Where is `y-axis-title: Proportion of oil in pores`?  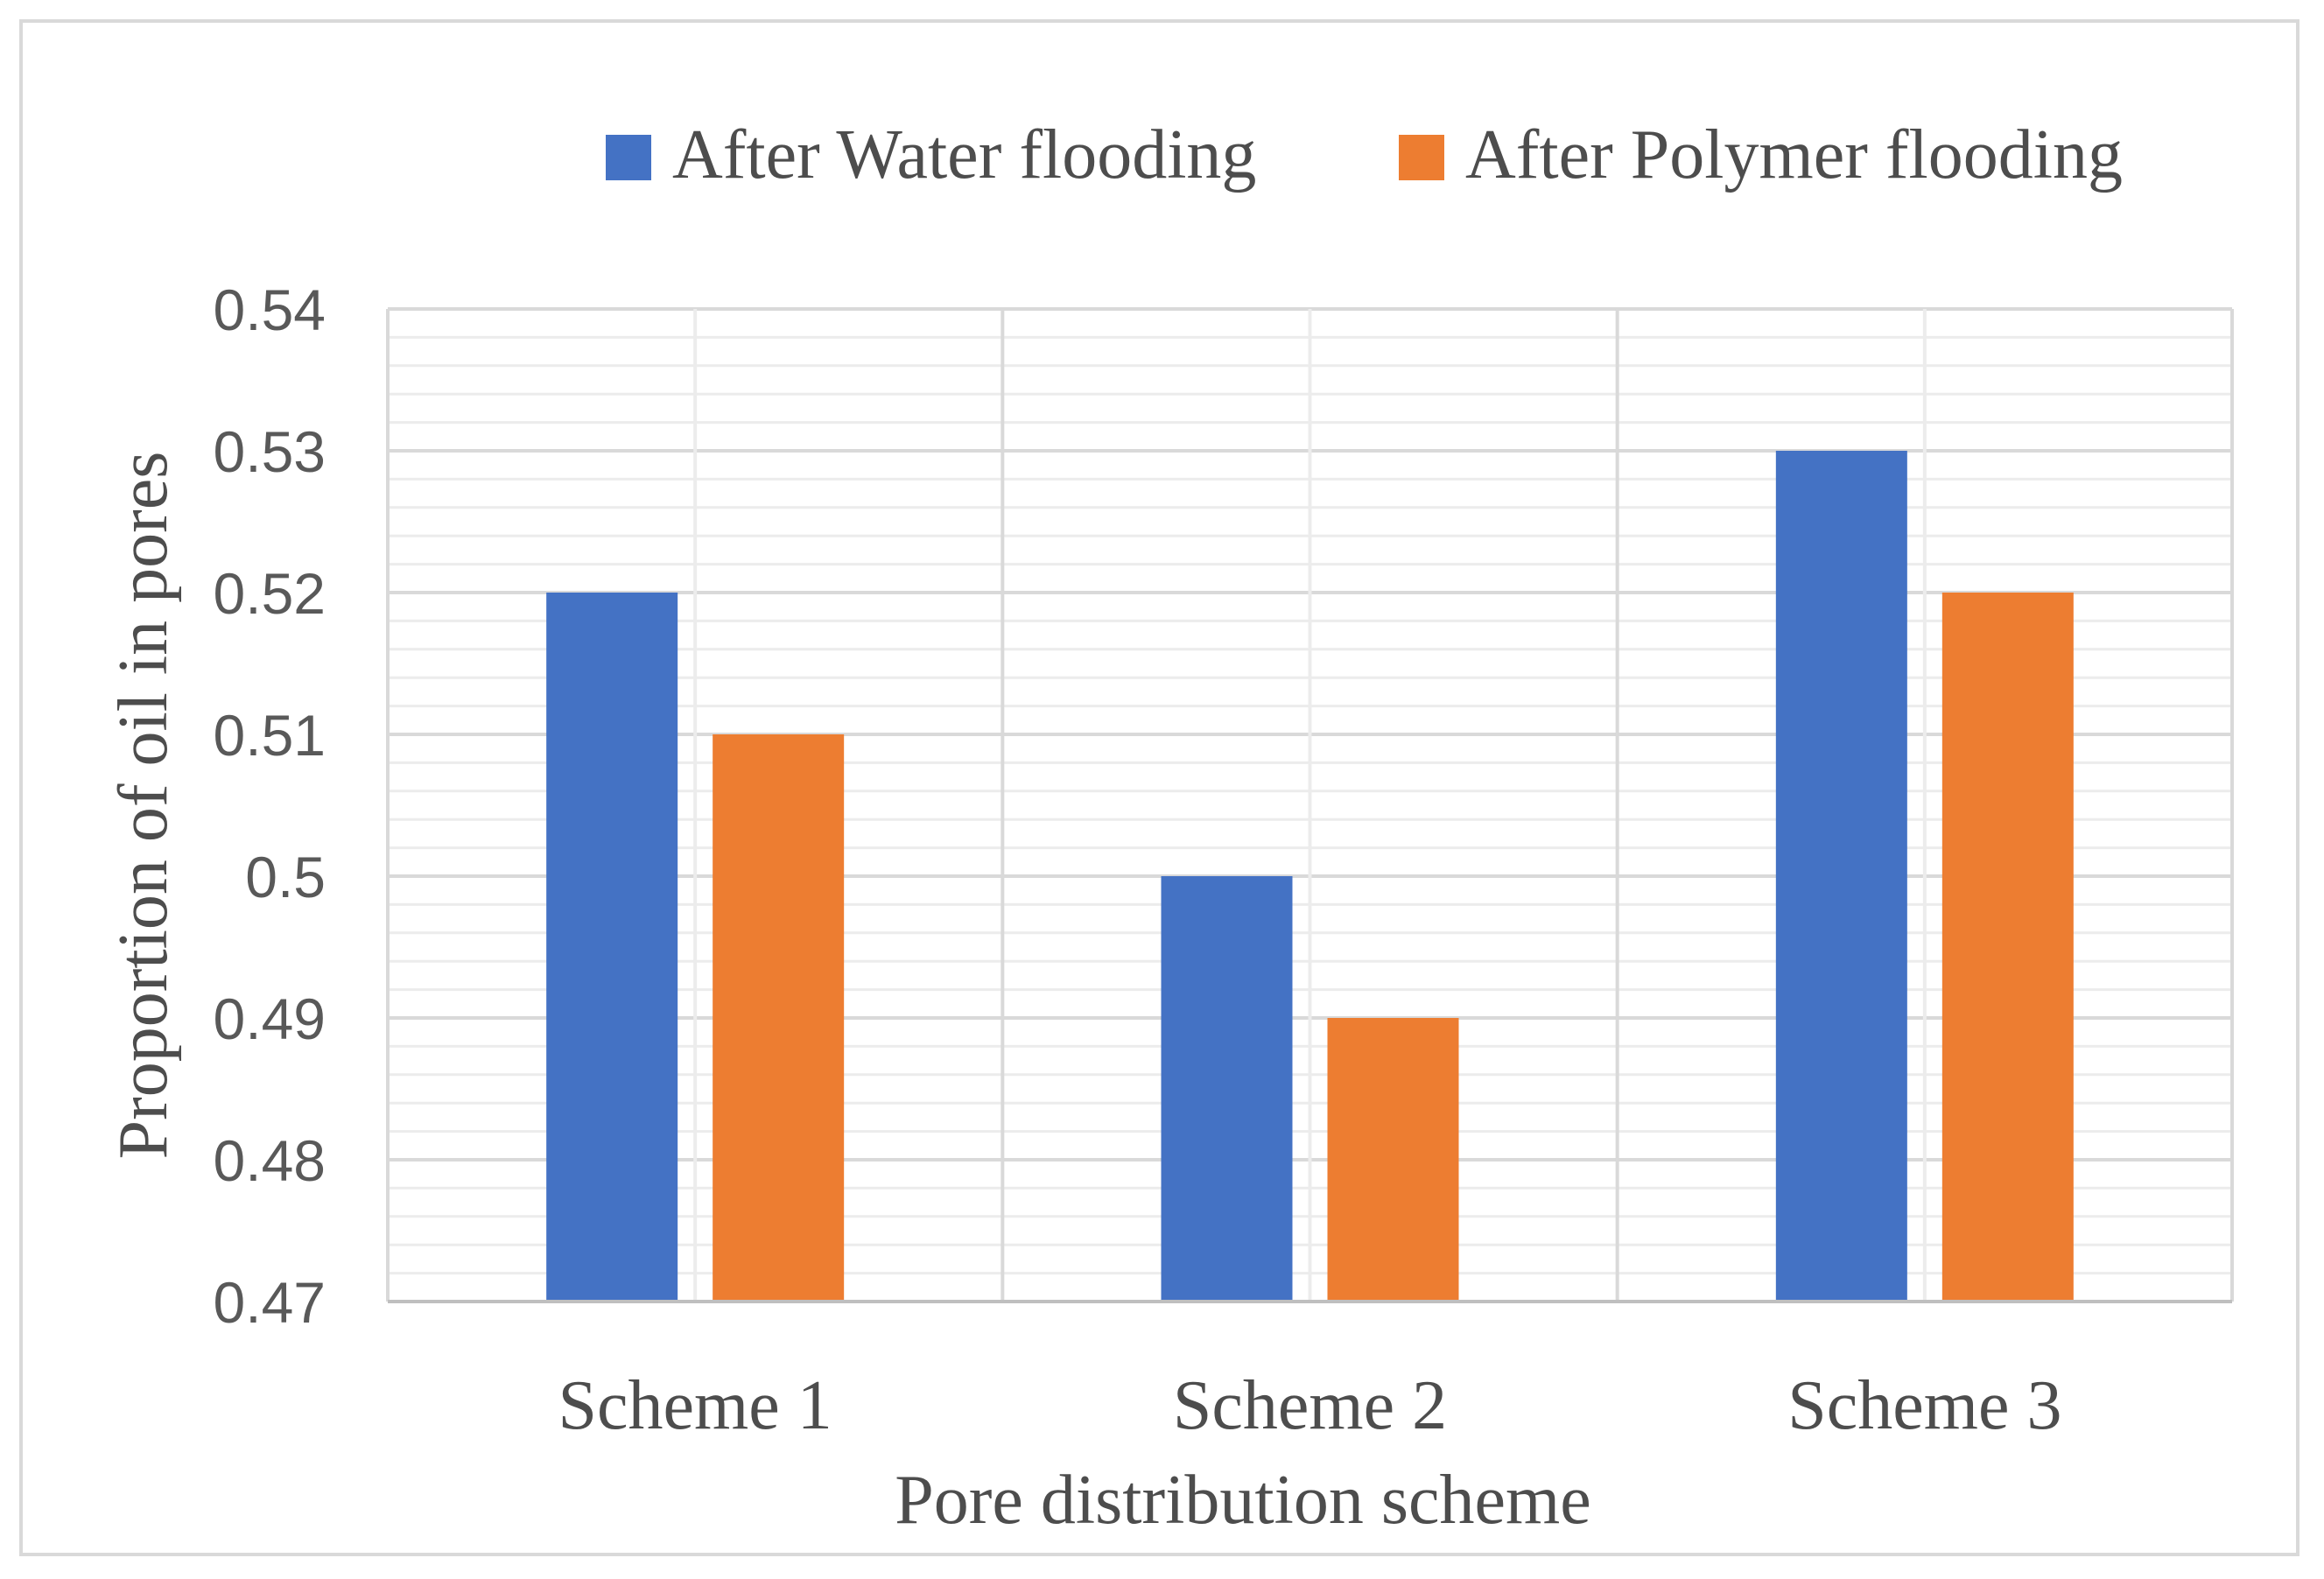 y-axis-title: Proportion of oil in pores is located at coordinates (143, 806).